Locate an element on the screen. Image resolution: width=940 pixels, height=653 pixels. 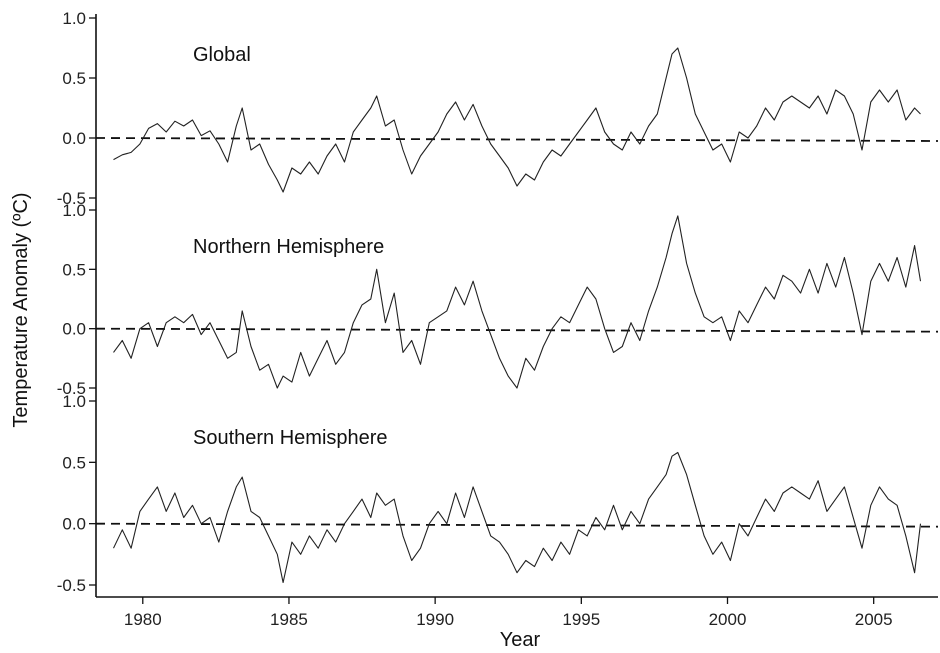
panel-title: Northern Hemisphere is located at coordinates (288, 247).